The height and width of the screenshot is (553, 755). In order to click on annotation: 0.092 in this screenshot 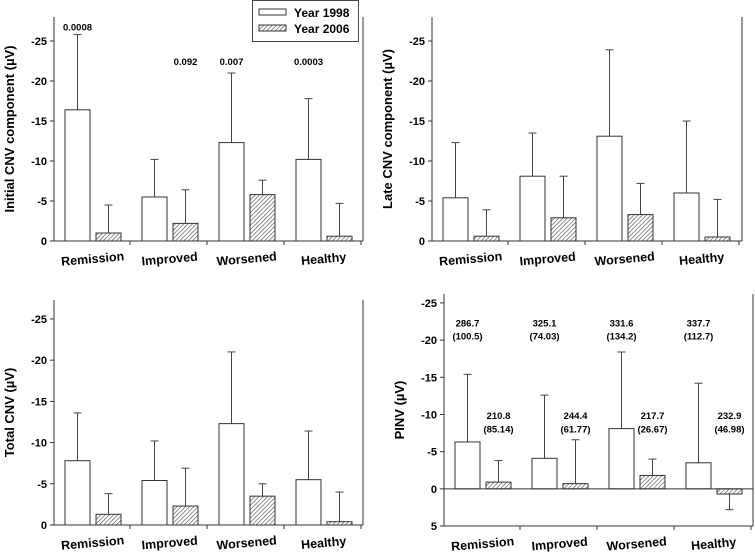, I will do `click(186, 62)`.